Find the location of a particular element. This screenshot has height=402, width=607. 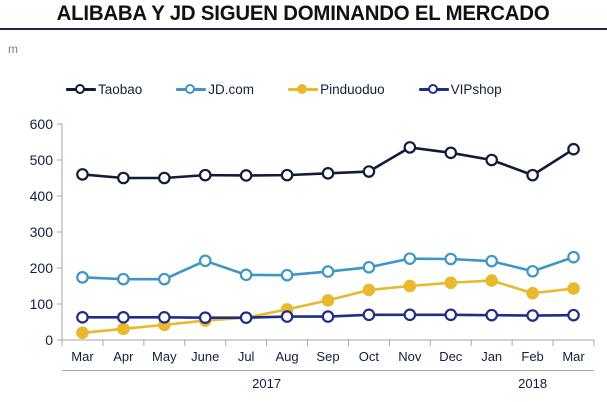

x-axis-label: Feb is located at coordinates (532, 356).